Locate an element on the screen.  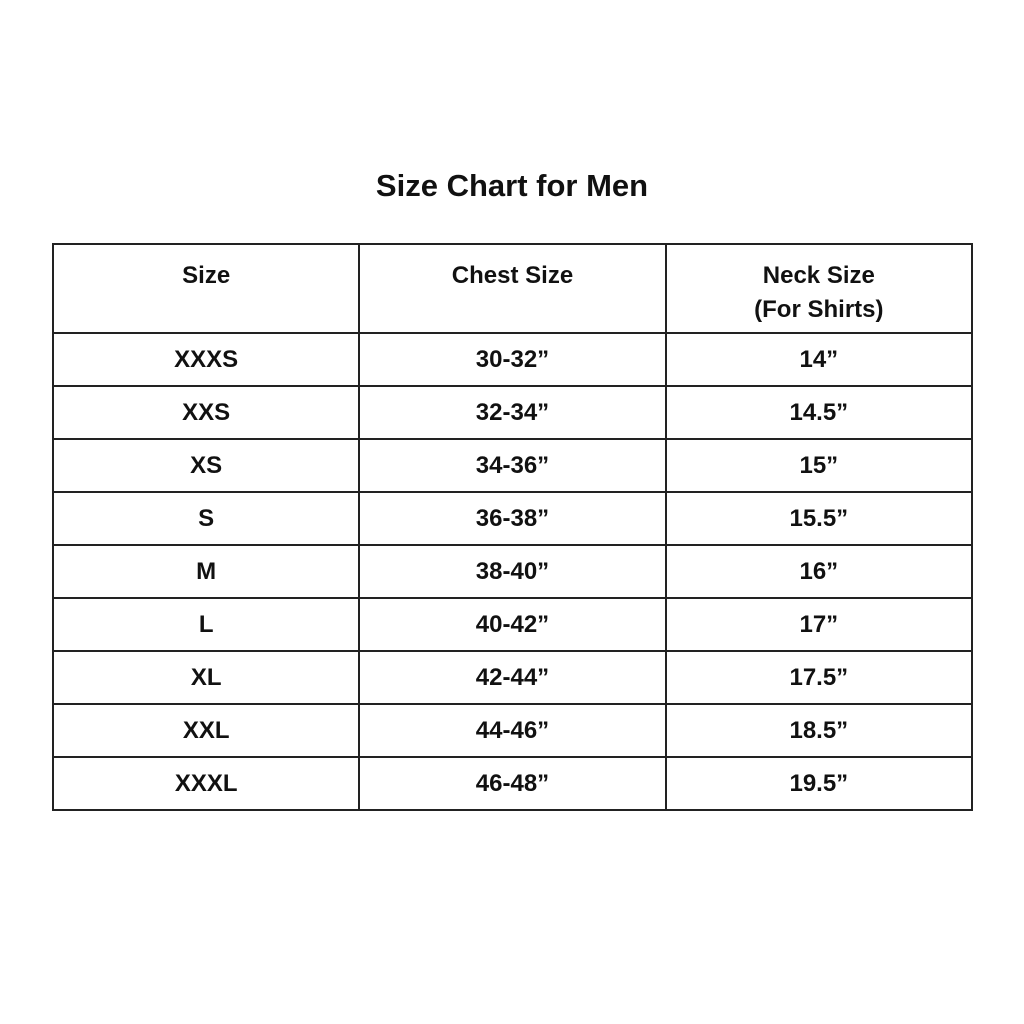
cell-neck: 15.5” is located at coordinates (819, 518).